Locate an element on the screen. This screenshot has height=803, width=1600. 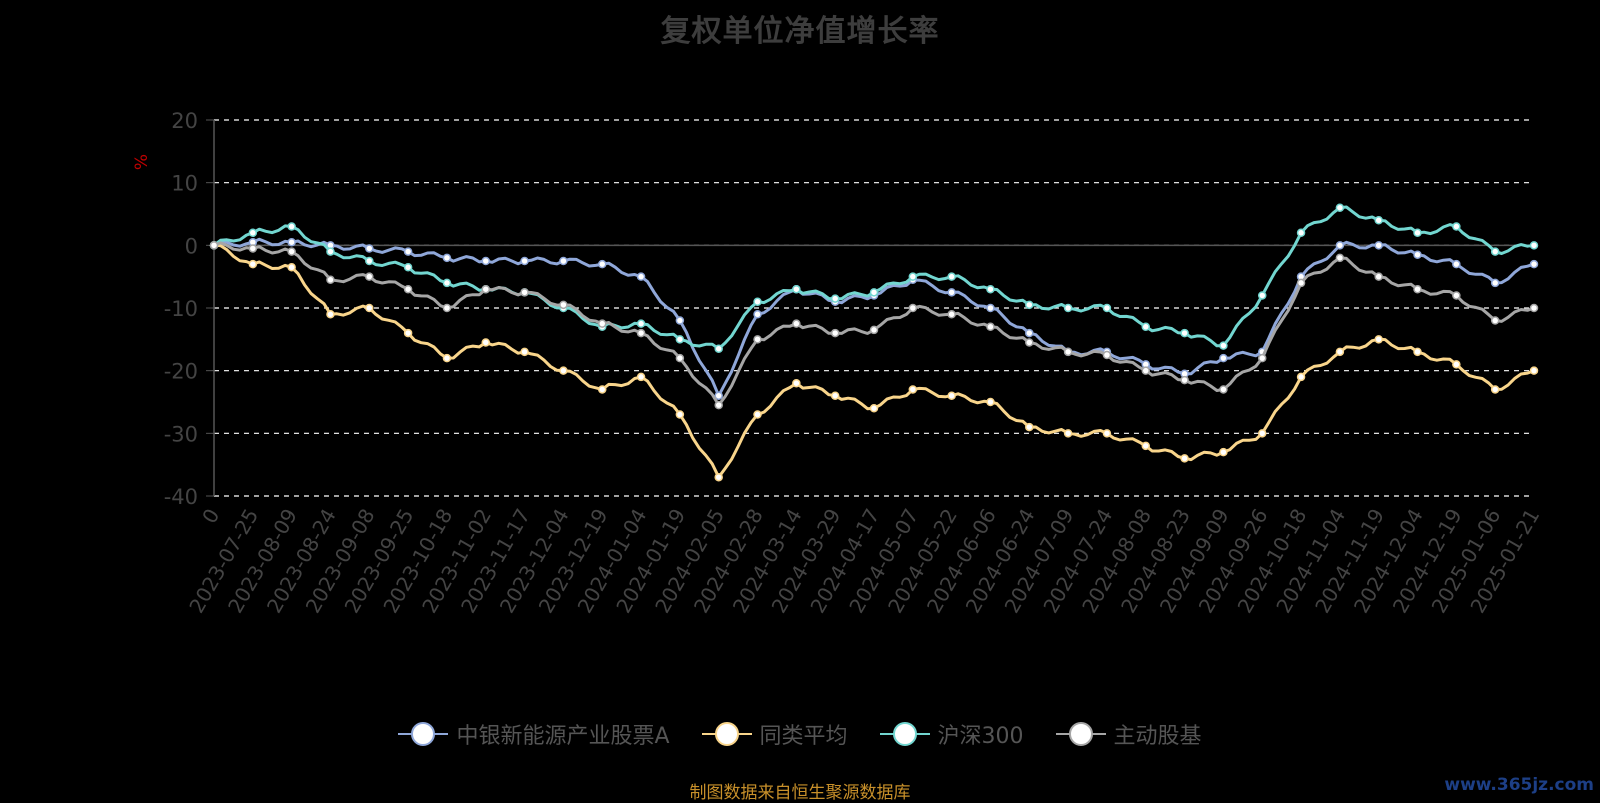
x-tick-label: 0 is located at coordinates (210, 516).